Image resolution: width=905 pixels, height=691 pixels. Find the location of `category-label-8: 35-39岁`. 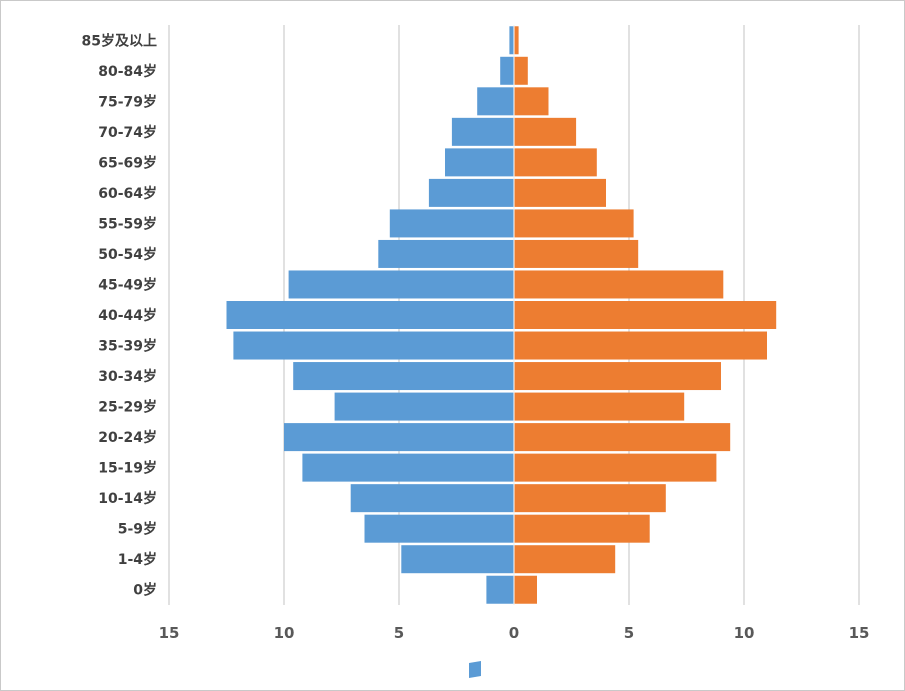

category-label-8: 35-39岁 is located at coordinates (127, 346).